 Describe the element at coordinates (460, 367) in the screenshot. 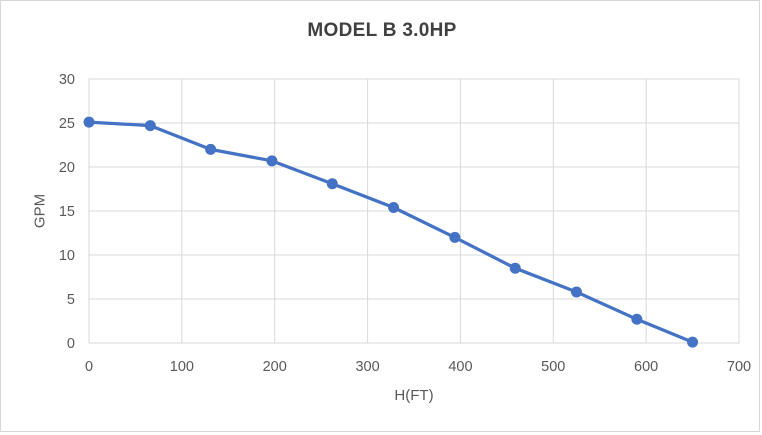

I see `x-tick-label: 400` at that location.